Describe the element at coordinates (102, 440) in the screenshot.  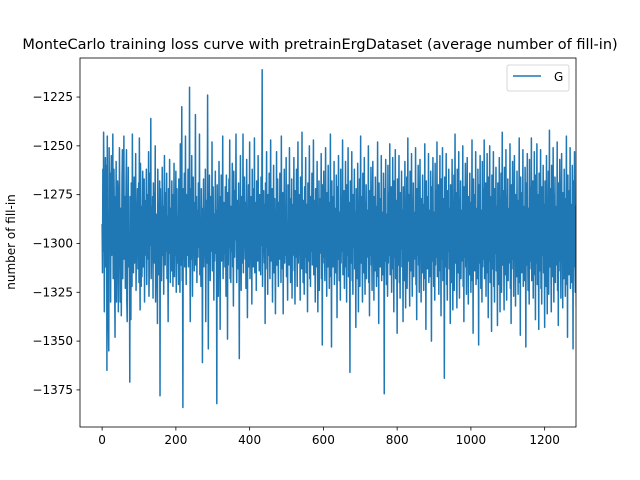
I see `x-tick-label: 0` at that location.